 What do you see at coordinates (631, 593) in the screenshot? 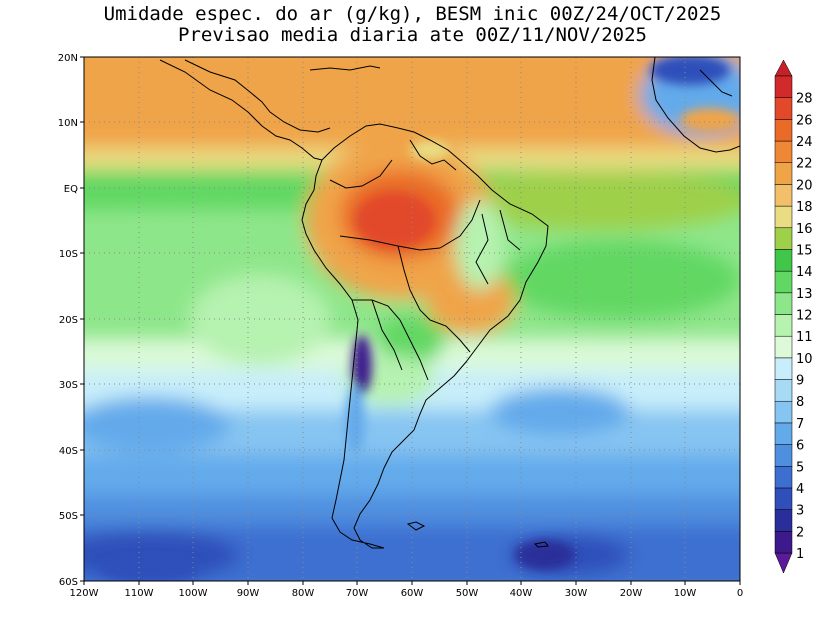
I see `lon-label: 20W` at bounding box center [631, 593].